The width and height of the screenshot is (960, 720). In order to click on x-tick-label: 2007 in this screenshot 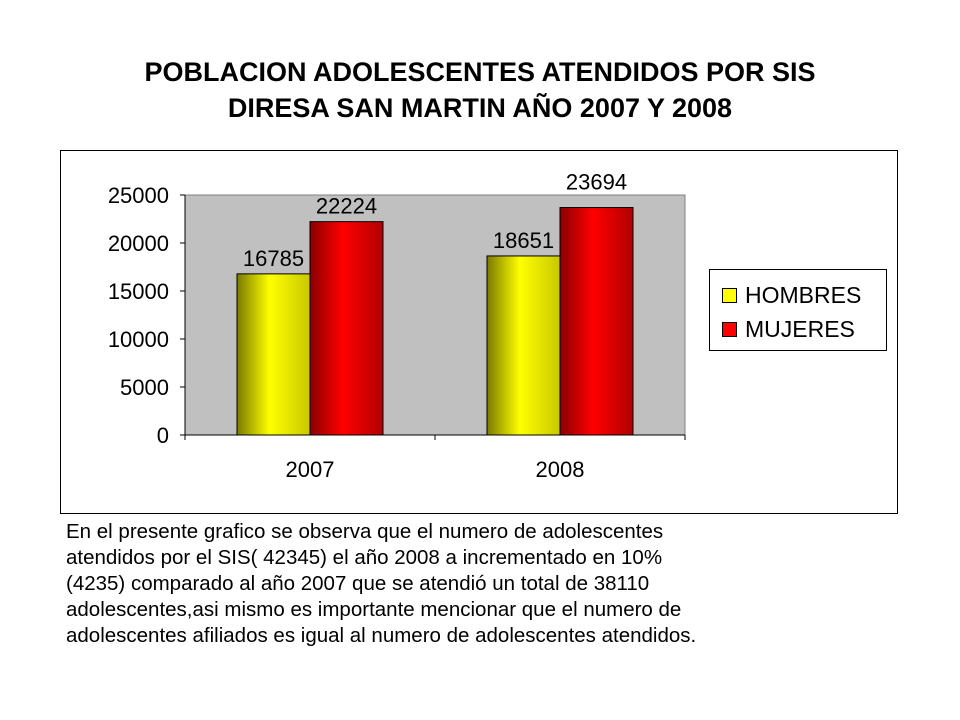, I will do `click(310, 469)`.